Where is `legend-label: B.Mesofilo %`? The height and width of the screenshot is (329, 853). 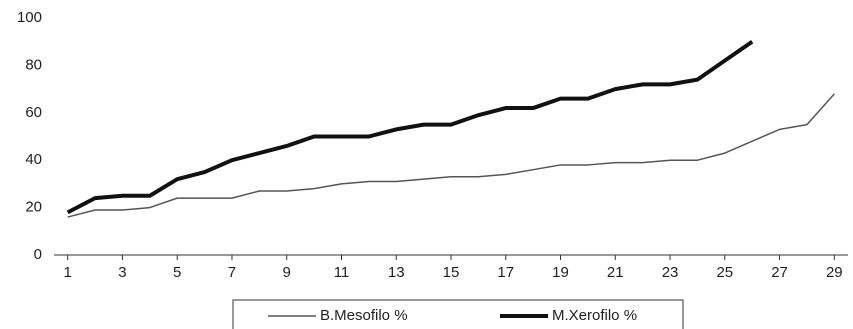 legend-label: B.Mesofilo % is located at coordinates (364, 315).